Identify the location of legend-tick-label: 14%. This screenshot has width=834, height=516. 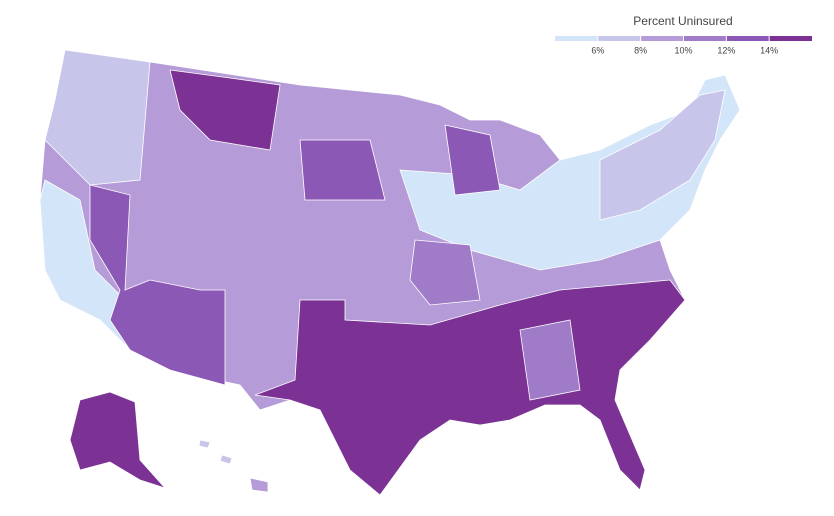
(769, 50).